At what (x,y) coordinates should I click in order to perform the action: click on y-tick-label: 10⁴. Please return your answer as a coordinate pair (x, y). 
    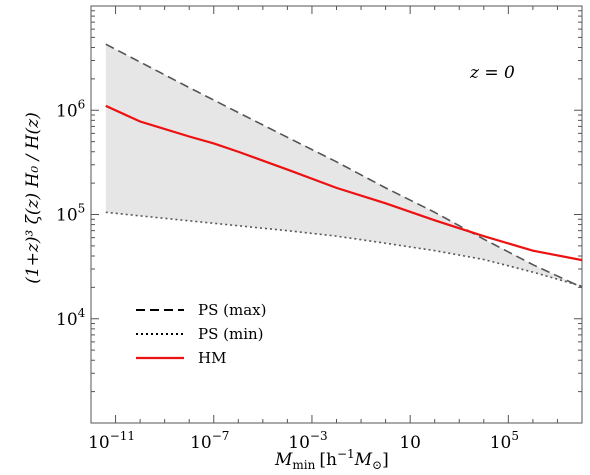
    Looking at the image, I should click on (71, 318).